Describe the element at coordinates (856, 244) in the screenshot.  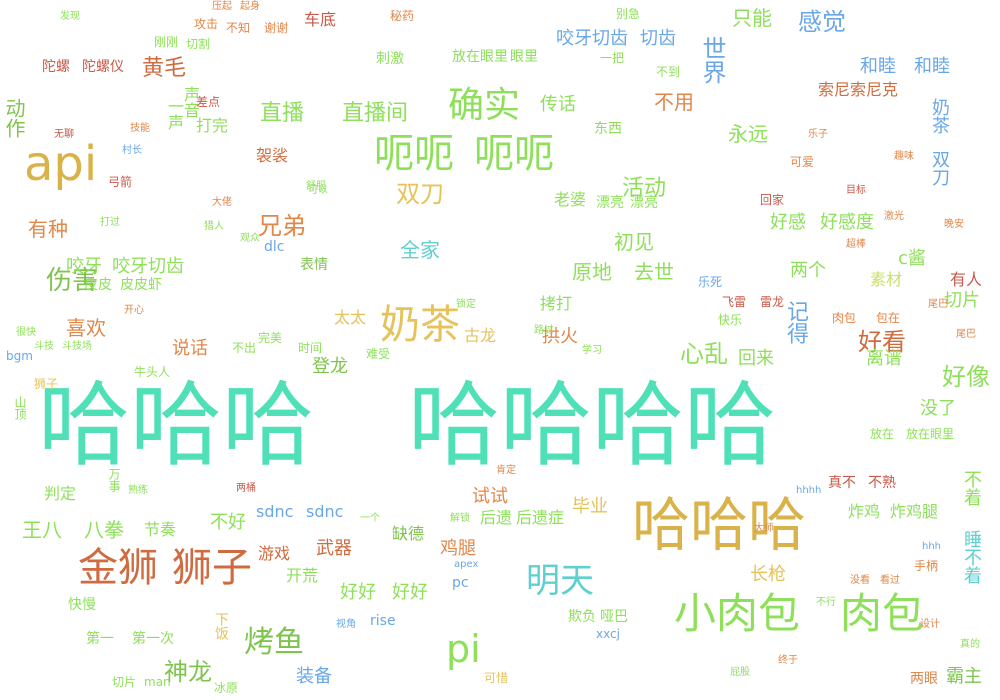
I see `word-chaobang: 超棒` at that location.